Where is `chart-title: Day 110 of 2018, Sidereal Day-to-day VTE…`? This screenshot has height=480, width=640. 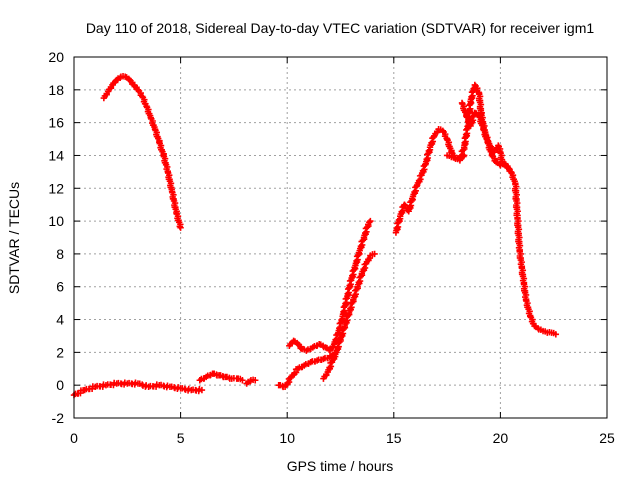
chart-title: Day 110 of 2018, Sidereal Day-to-day VTE… is located at coordinates (340, 28).